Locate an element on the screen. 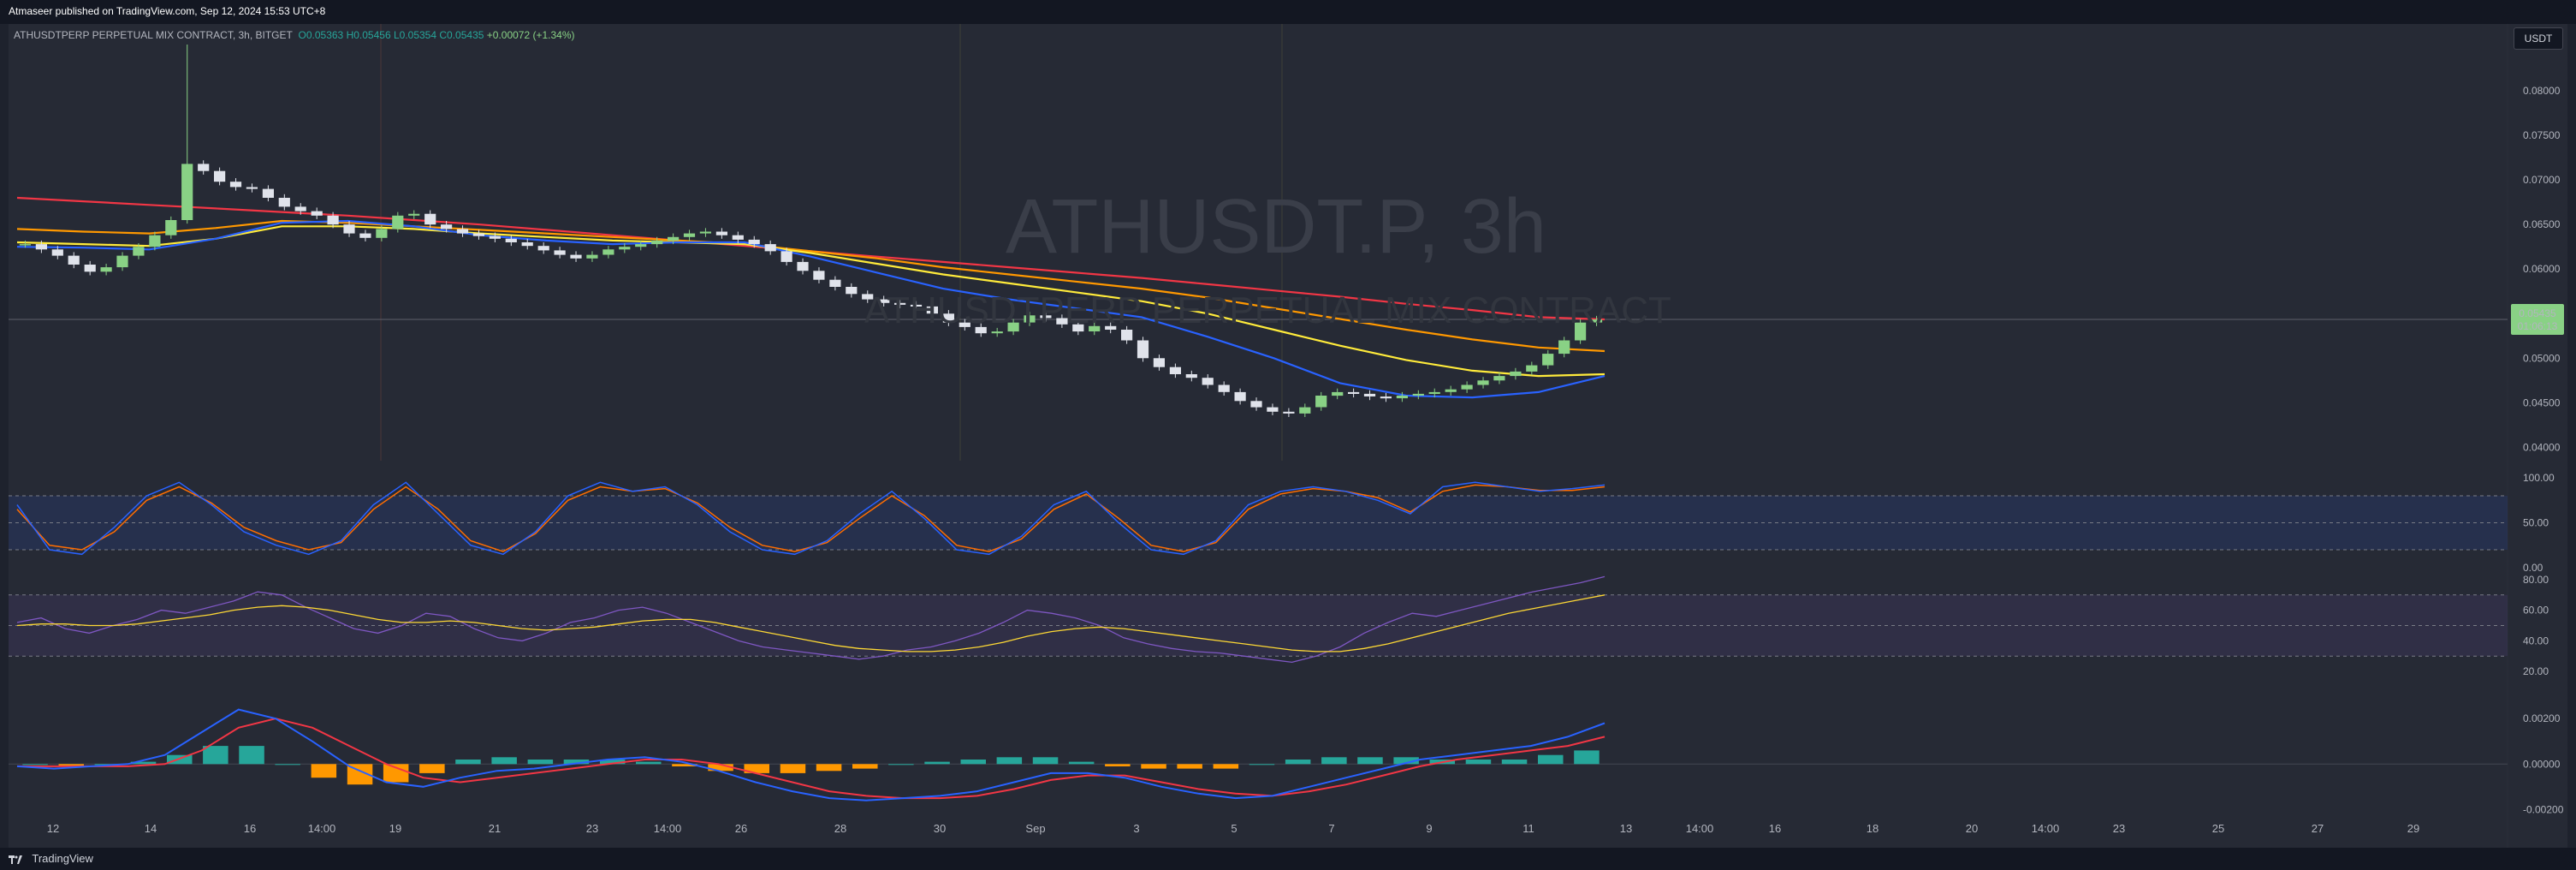 The width and height of the screenshot is (2576, 870). price-tick-label: 0.08000 is located at coordinates (2542, 91).